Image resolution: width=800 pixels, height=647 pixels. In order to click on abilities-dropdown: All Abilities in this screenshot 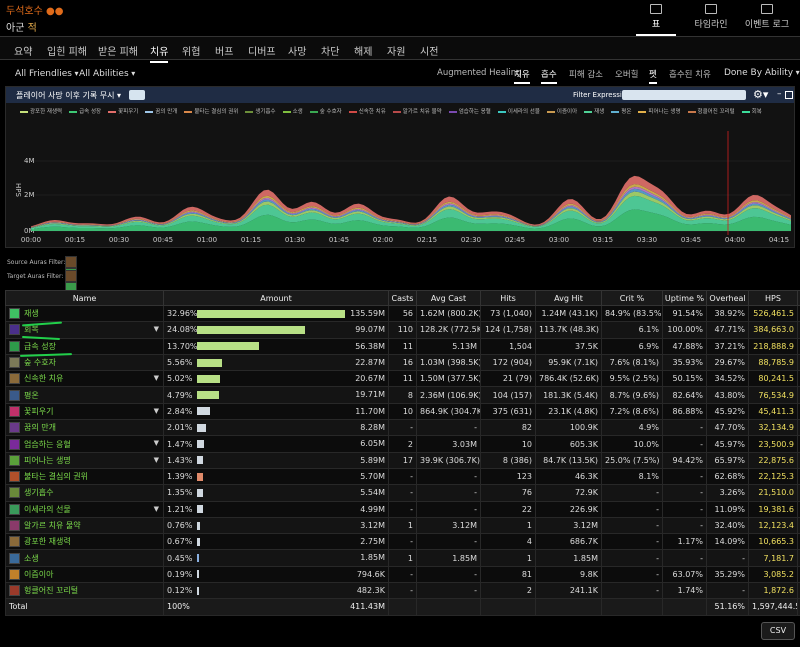, I will do `click(107, 74)`.